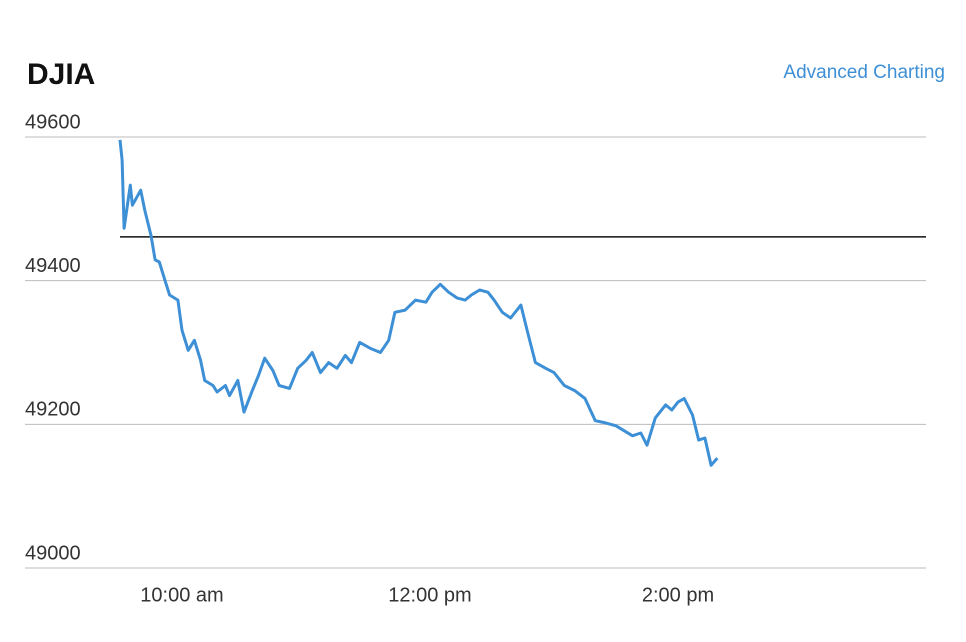 Image resolution: width=966 pixels, height=642 pixels. What do you see at coordinates (53, 553) in the screenshot?
I see `y-tick-label: 49000` at bounding box center [53, 553].